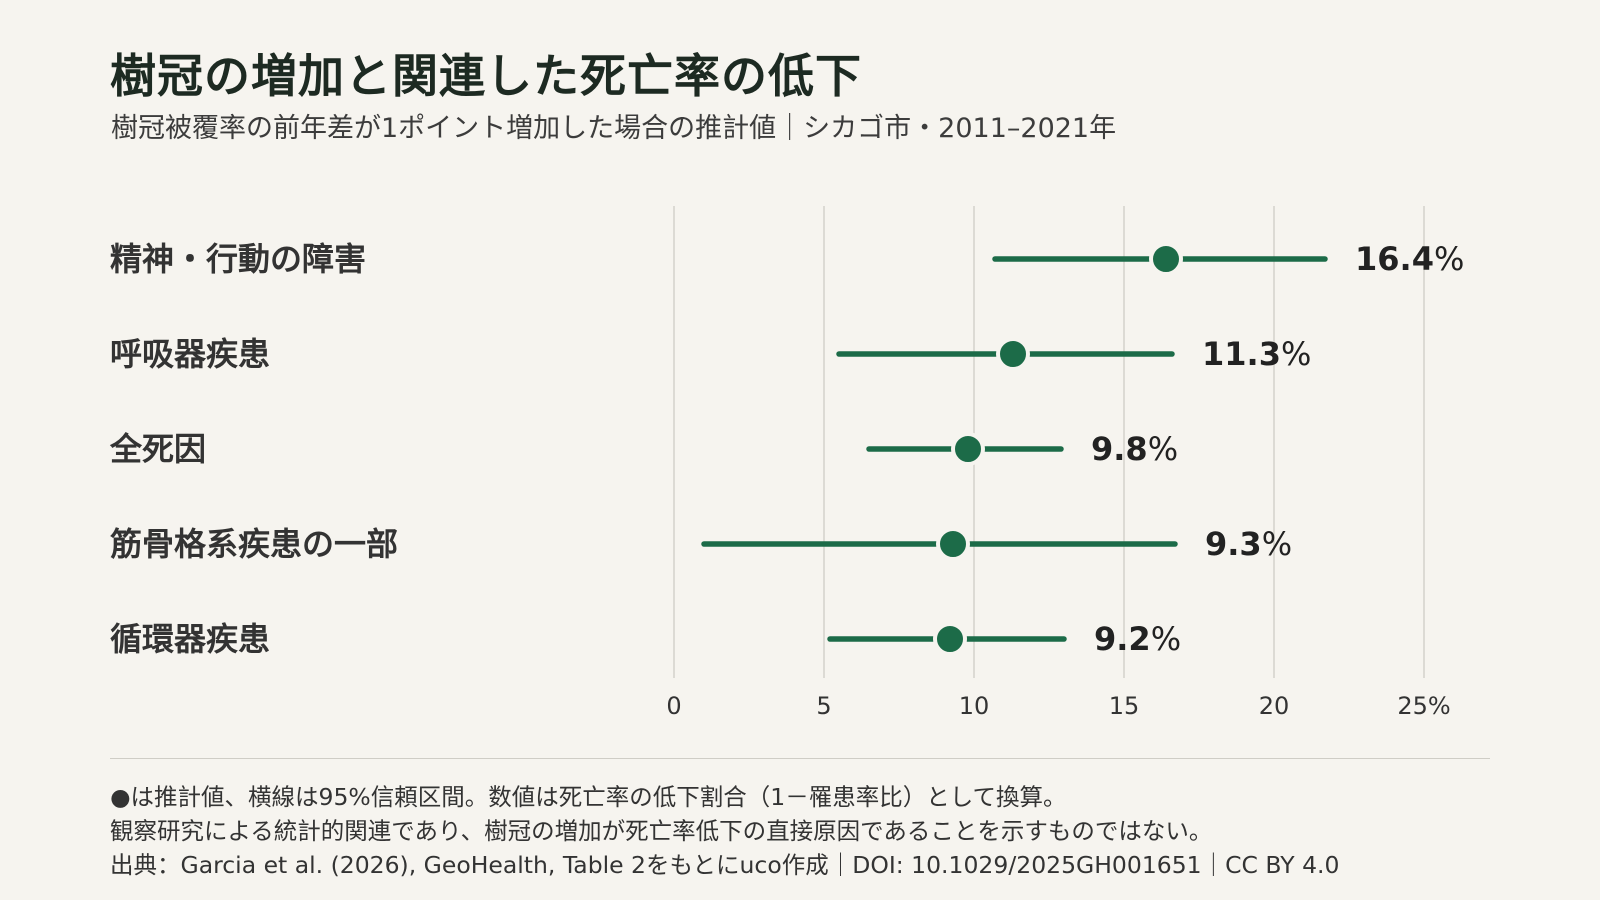  What do you see at coordinates (1423, 706) in the screenshot?
I see `x-tick-label: 25%` at bounding box center [1423, 706].